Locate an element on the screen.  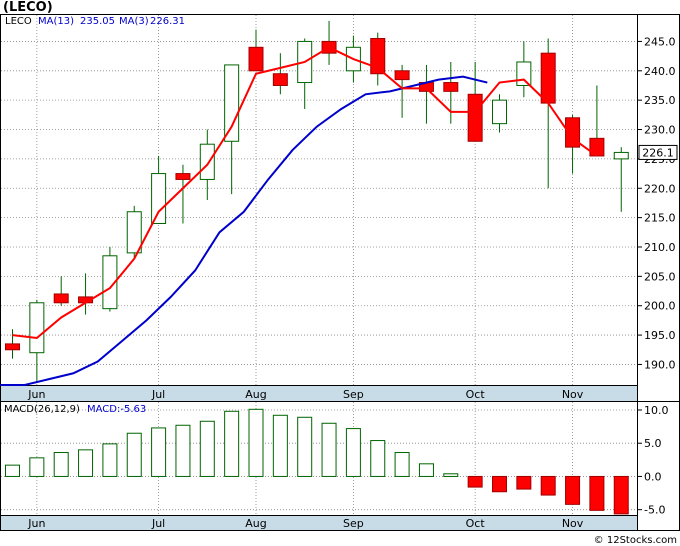
last-price-box is located at coordinates (658, 152).